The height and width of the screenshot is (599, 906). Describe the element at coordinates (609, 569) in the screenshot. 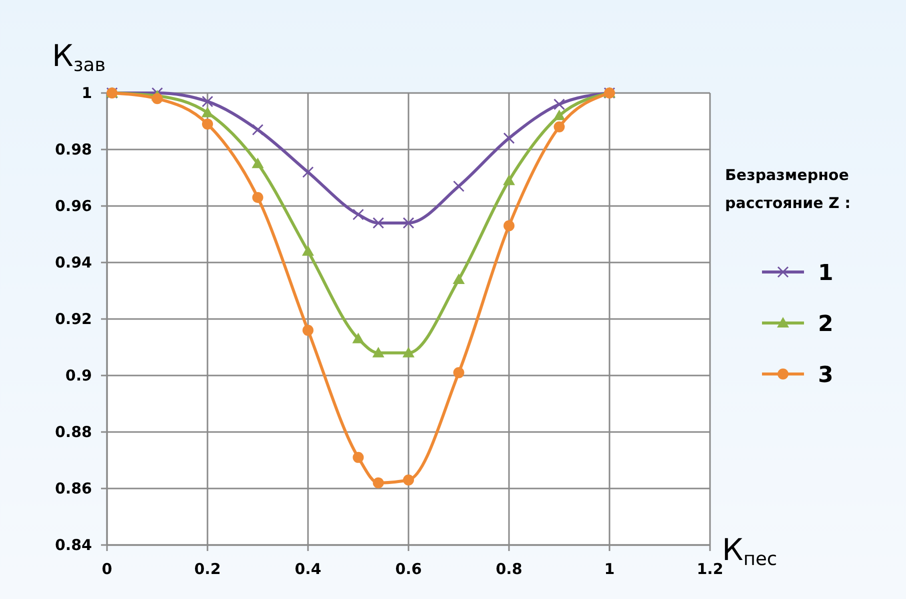

I see `x-tick-label: 1` at that location.